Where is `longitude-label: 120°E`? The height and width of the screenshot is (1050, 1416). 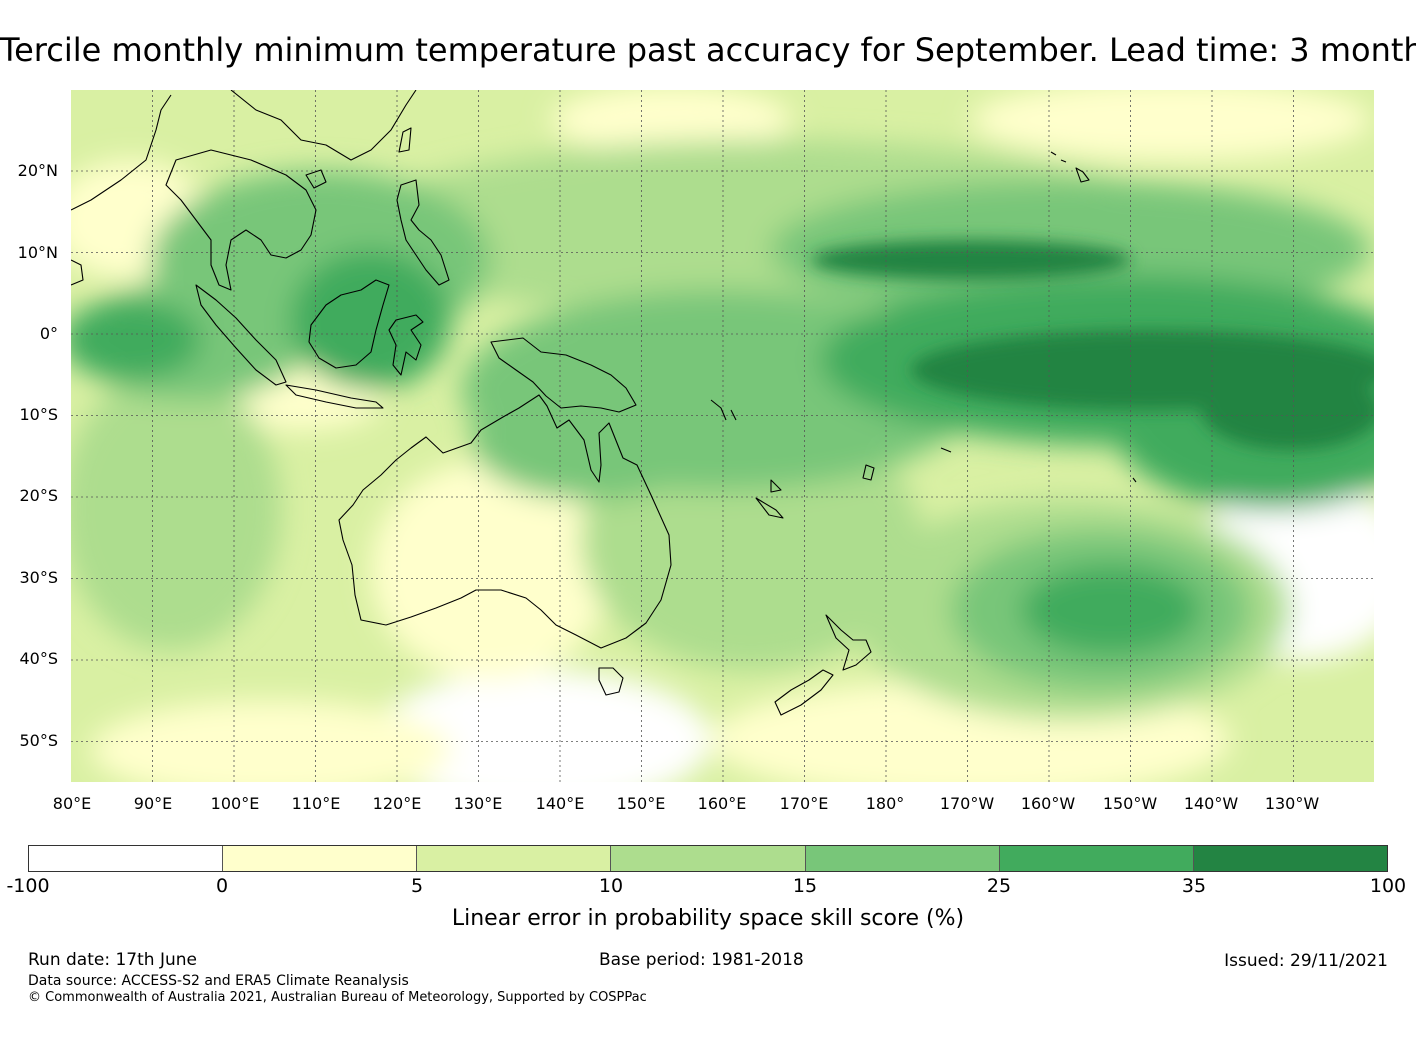
longitude-label: 120°E is located at coordinates (397, 803).